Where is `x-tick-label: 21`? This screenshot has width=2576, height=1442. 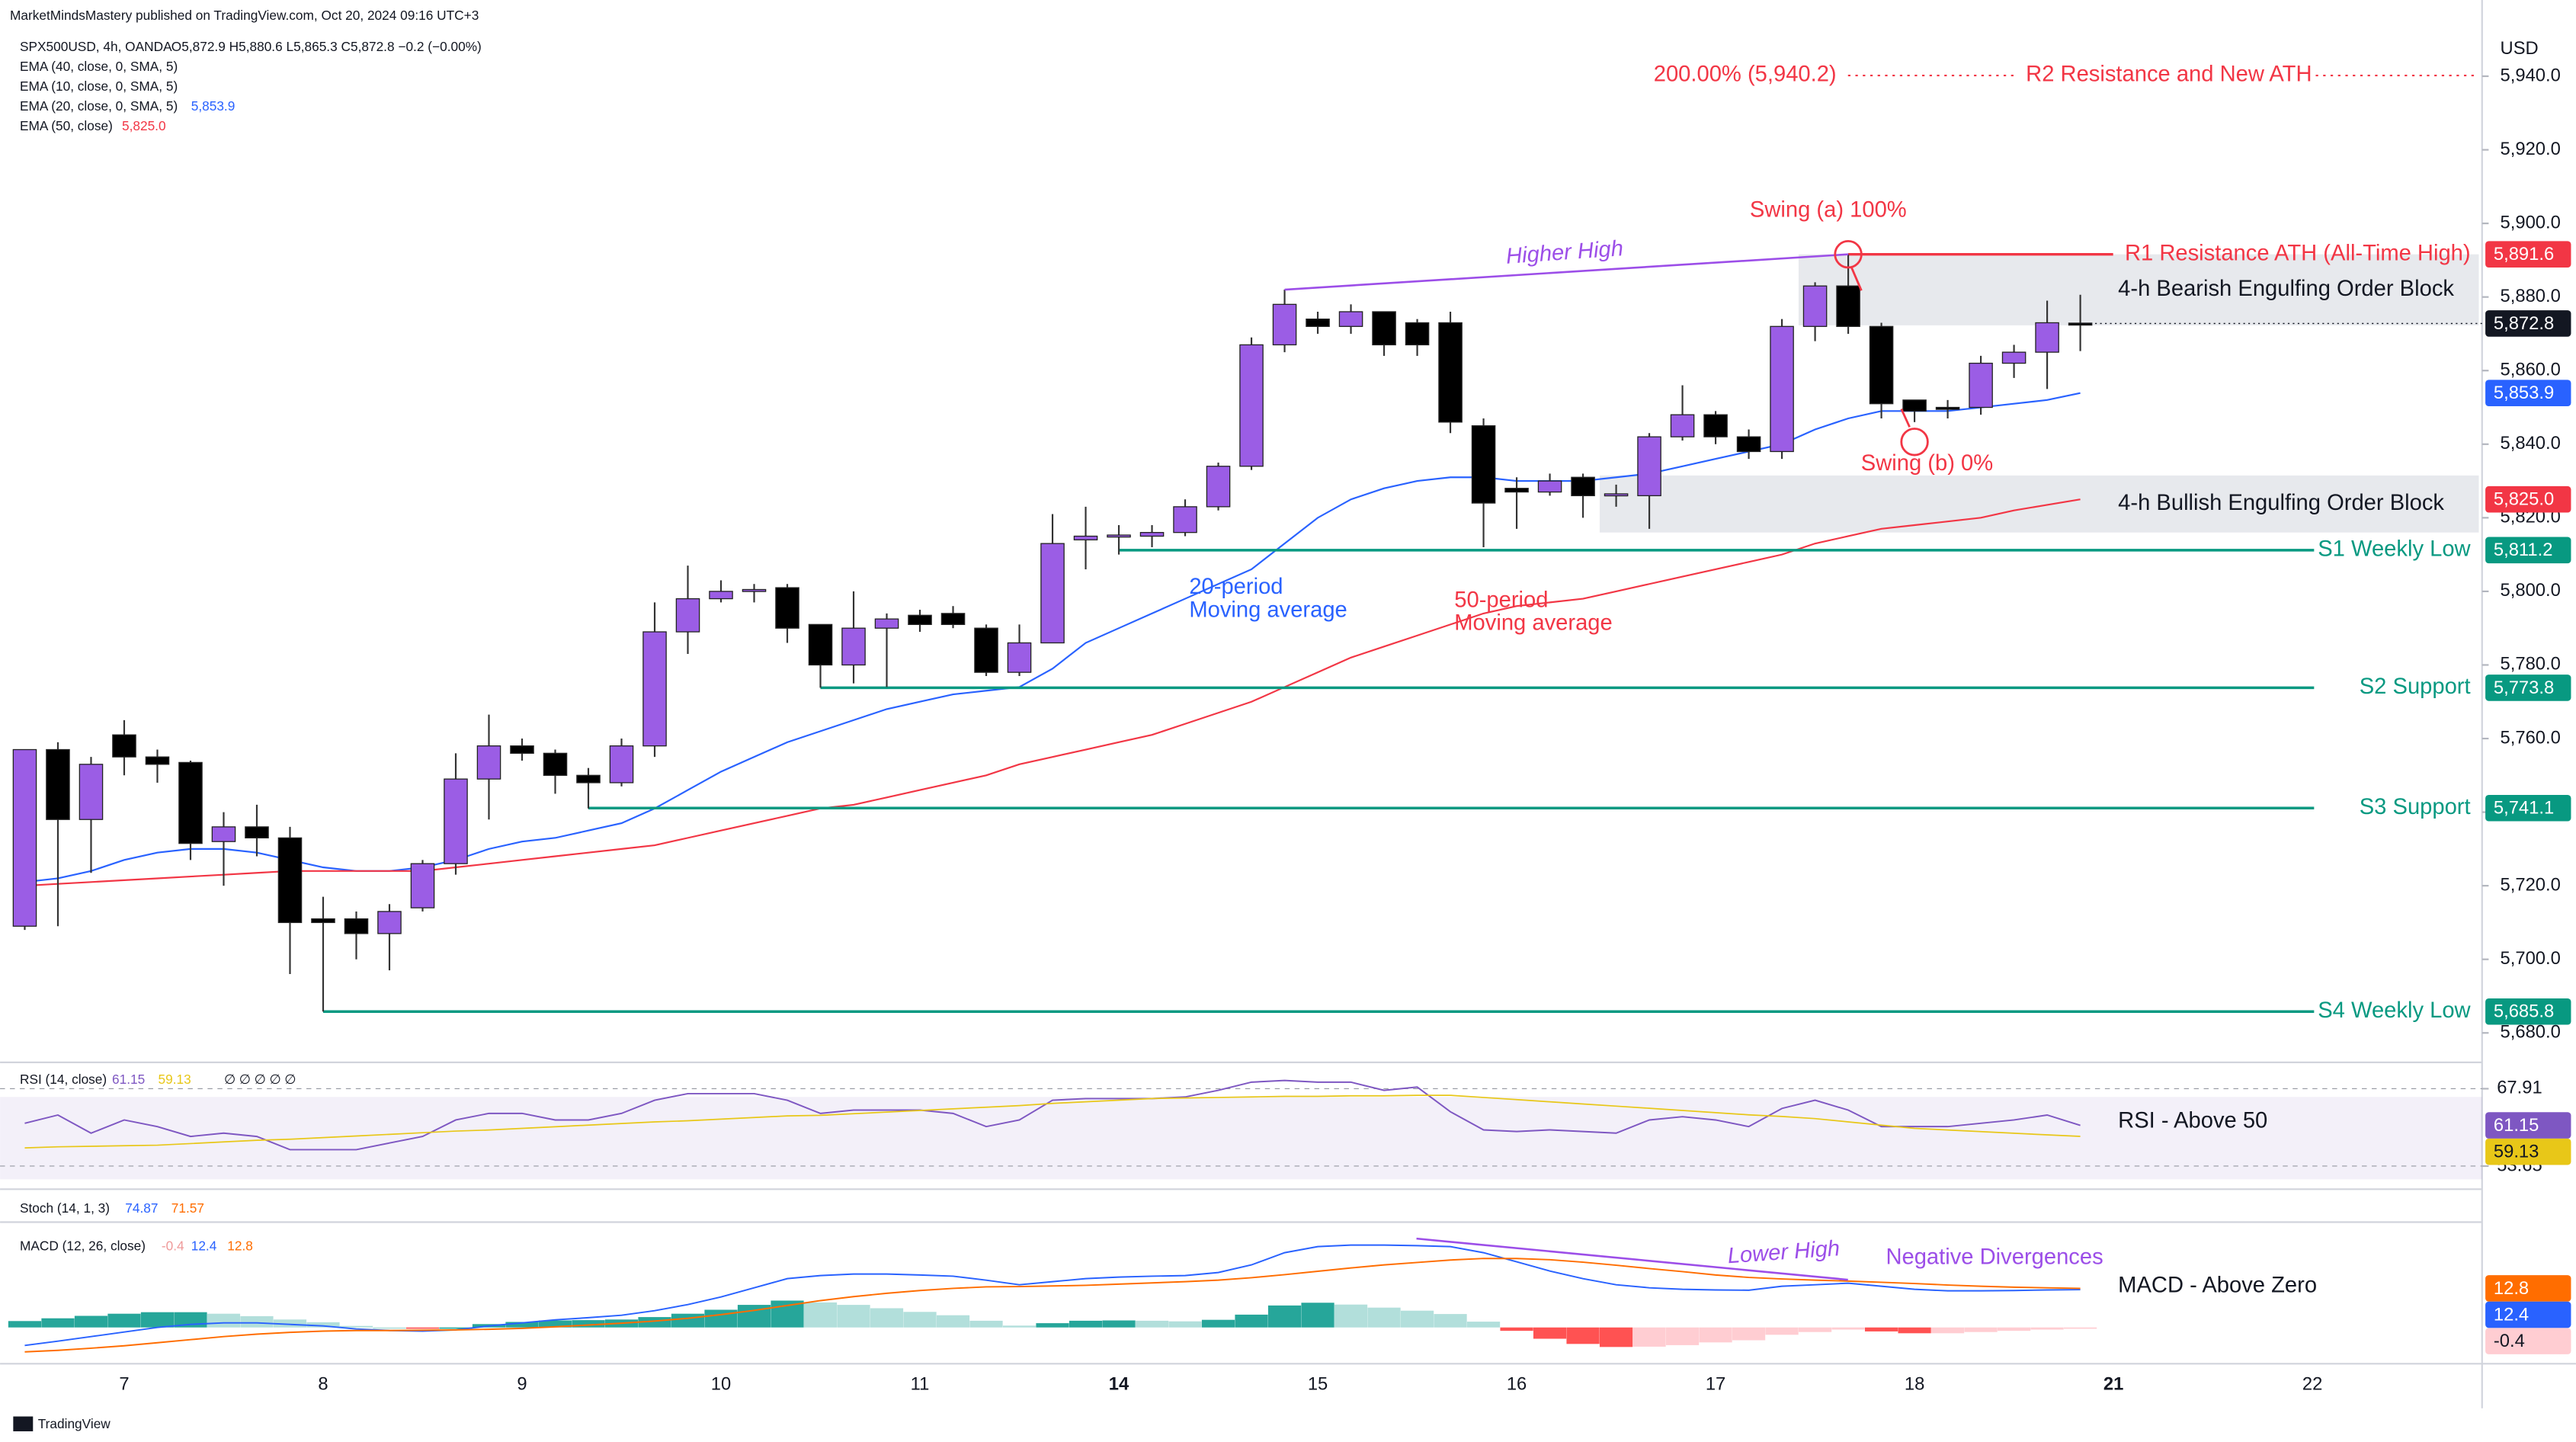
x-tick-label: 21 is located at coordinates (2113, 1384).